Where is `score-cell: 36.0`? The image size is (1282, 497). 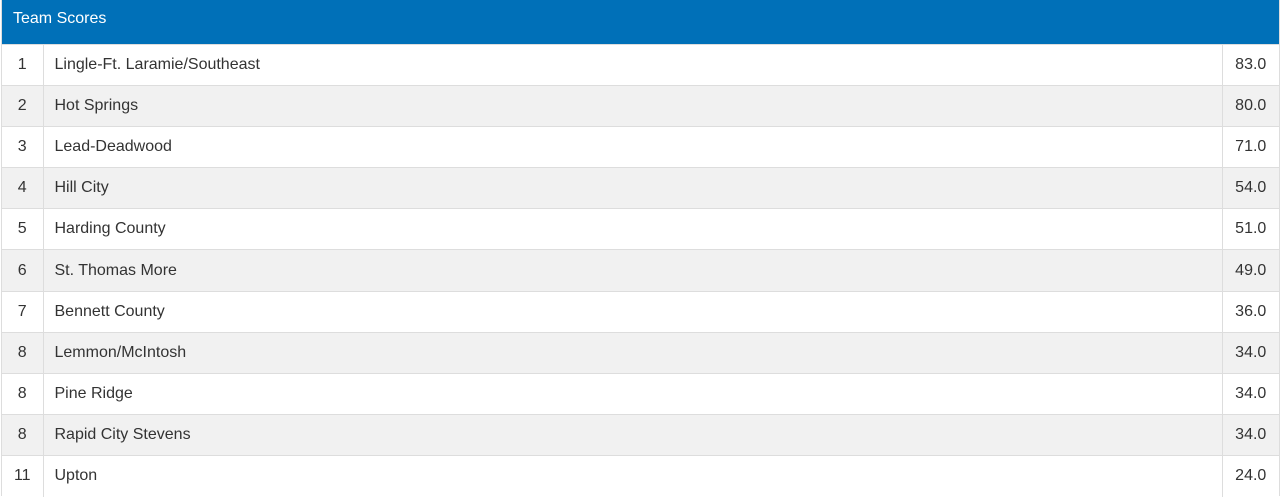
score-cell: 36.0 is located at coordinates (1250, 311).